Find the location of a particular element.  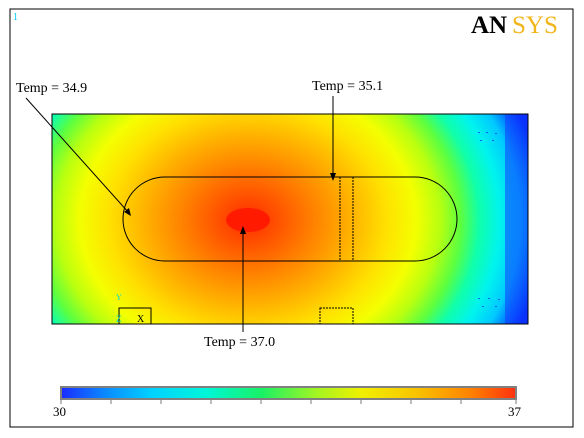

logo-text-an: AN is located at coordinates (489, 25).